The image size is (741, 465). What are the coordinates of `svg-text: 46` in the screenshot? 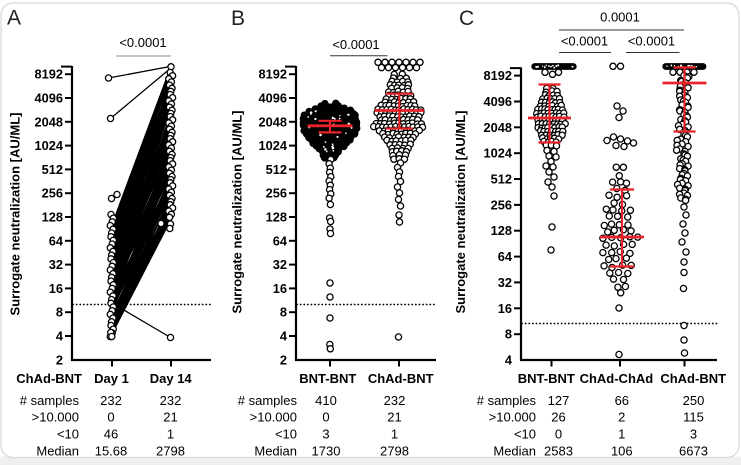 It's located at (111, 433).